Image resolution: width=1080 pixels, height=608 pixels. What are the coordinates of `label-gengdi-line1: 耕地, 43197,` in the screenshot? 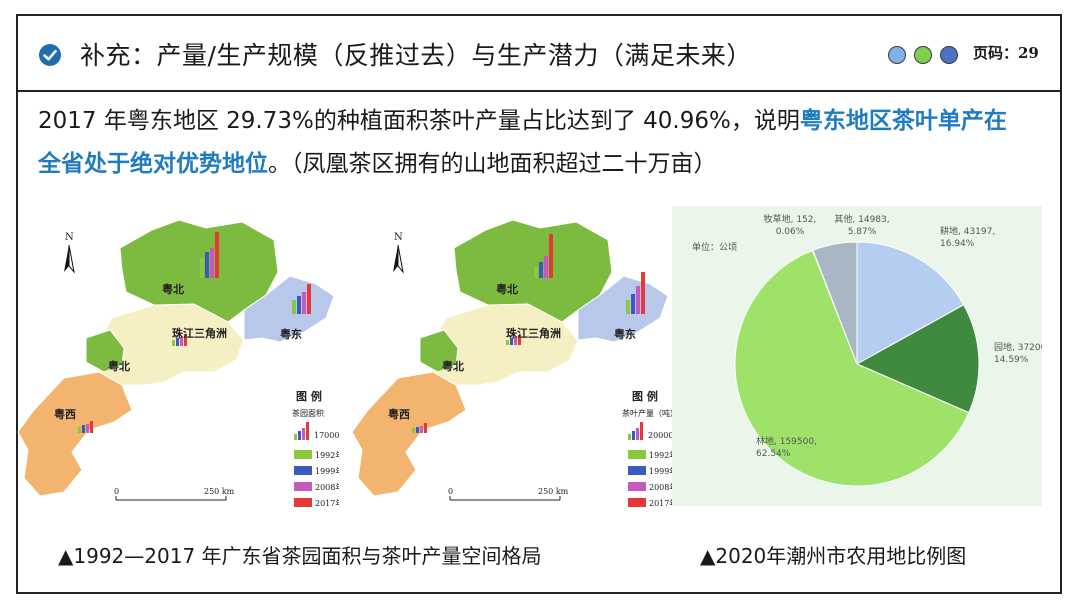 It's located at (967, 231).